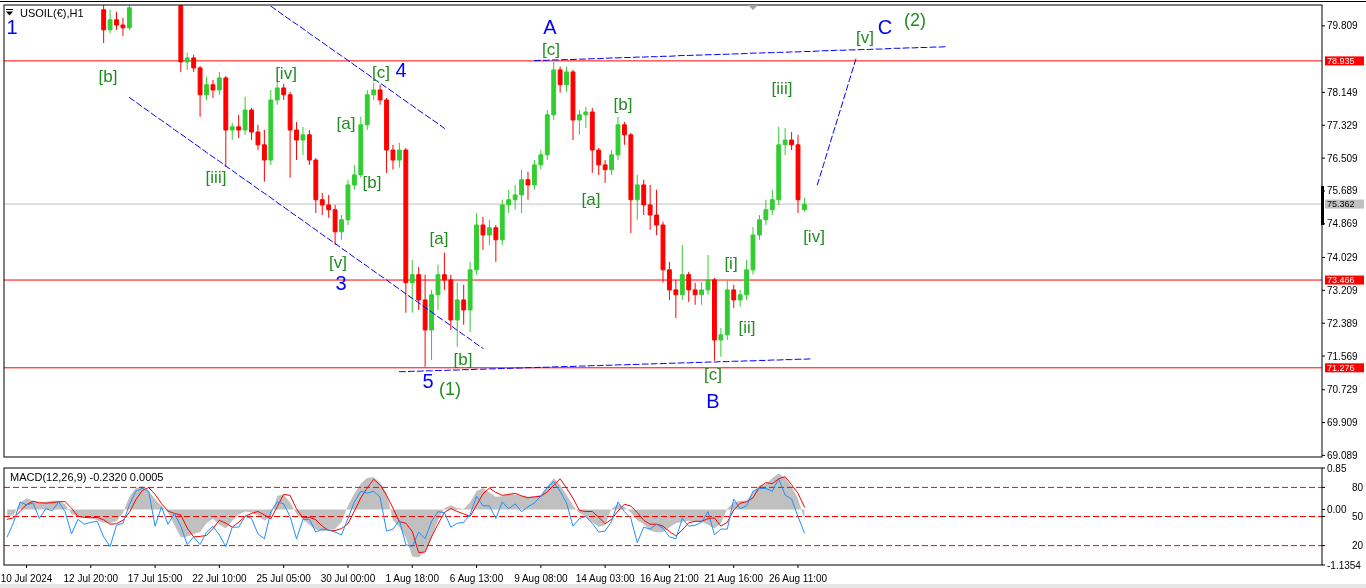  What do you see at coordinates (1343, 92) in the screenshot?
I see `y-tick-label: 78.149` at bounding box center [1343, 92].